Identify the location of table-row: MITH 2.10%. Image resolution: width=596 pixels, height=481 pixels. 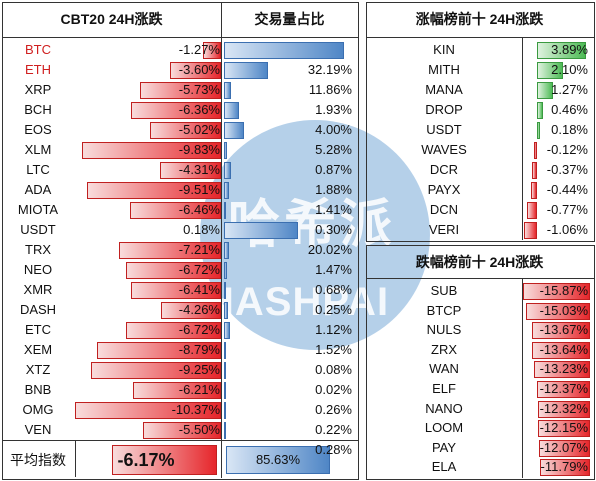
(479, 70).